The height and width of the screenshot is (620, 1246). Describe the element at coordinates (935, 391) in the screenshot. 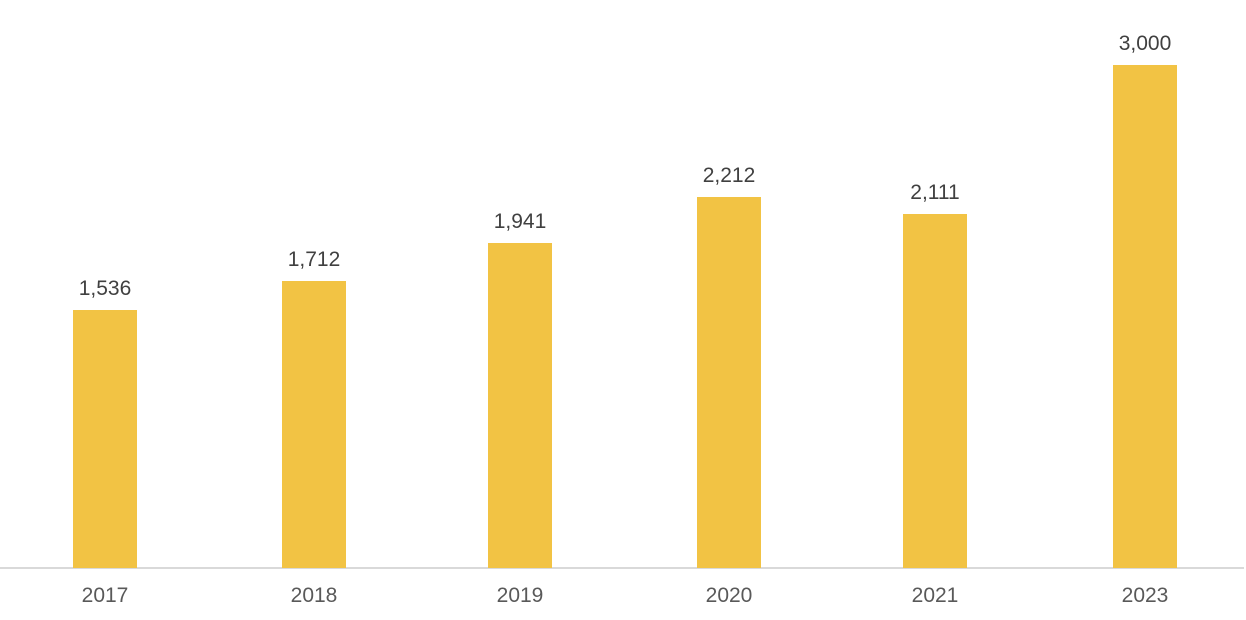

I see `bar-2021` at that location.